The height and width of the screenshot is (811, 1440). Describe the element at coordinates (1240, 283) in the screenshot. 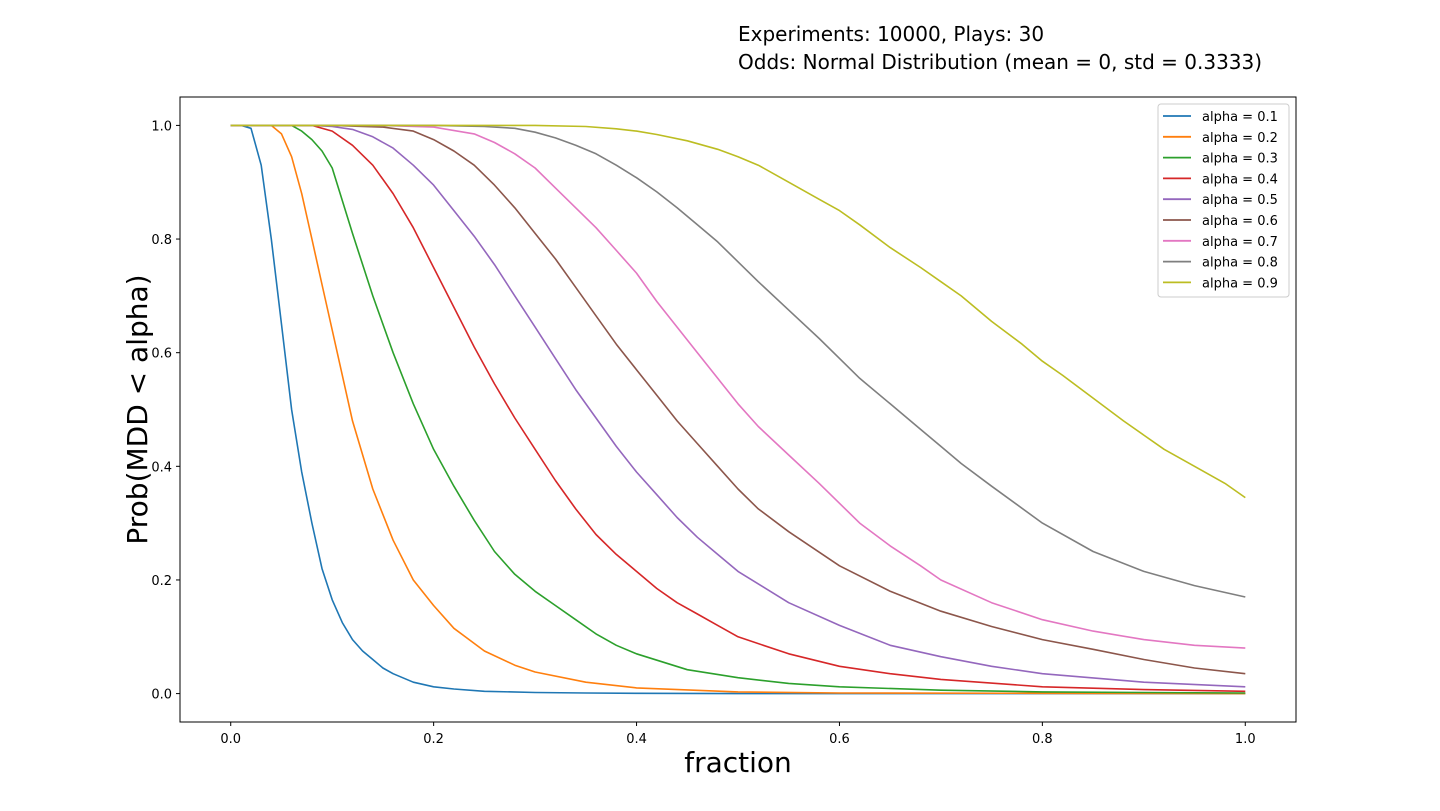

I see `legend-label: alpha = 0.9` at that location.